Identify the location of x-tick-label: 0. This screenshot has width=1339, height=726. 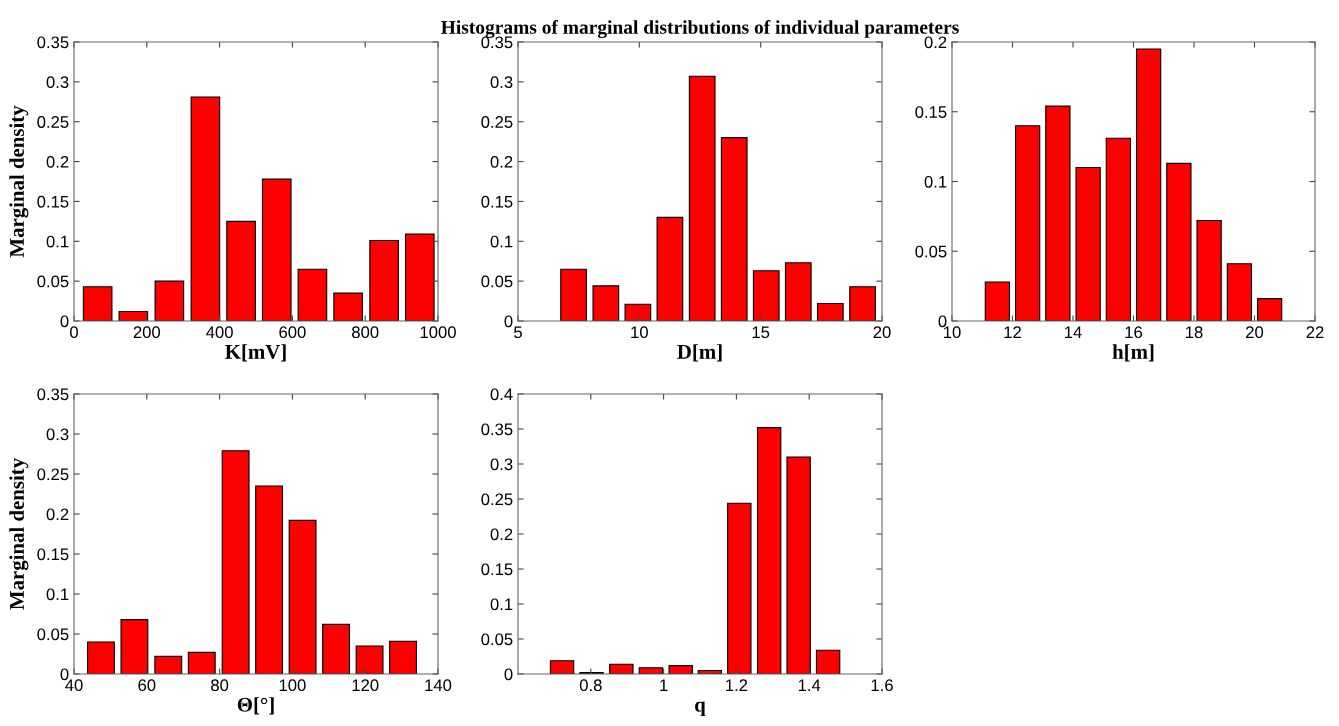
(74, 332).